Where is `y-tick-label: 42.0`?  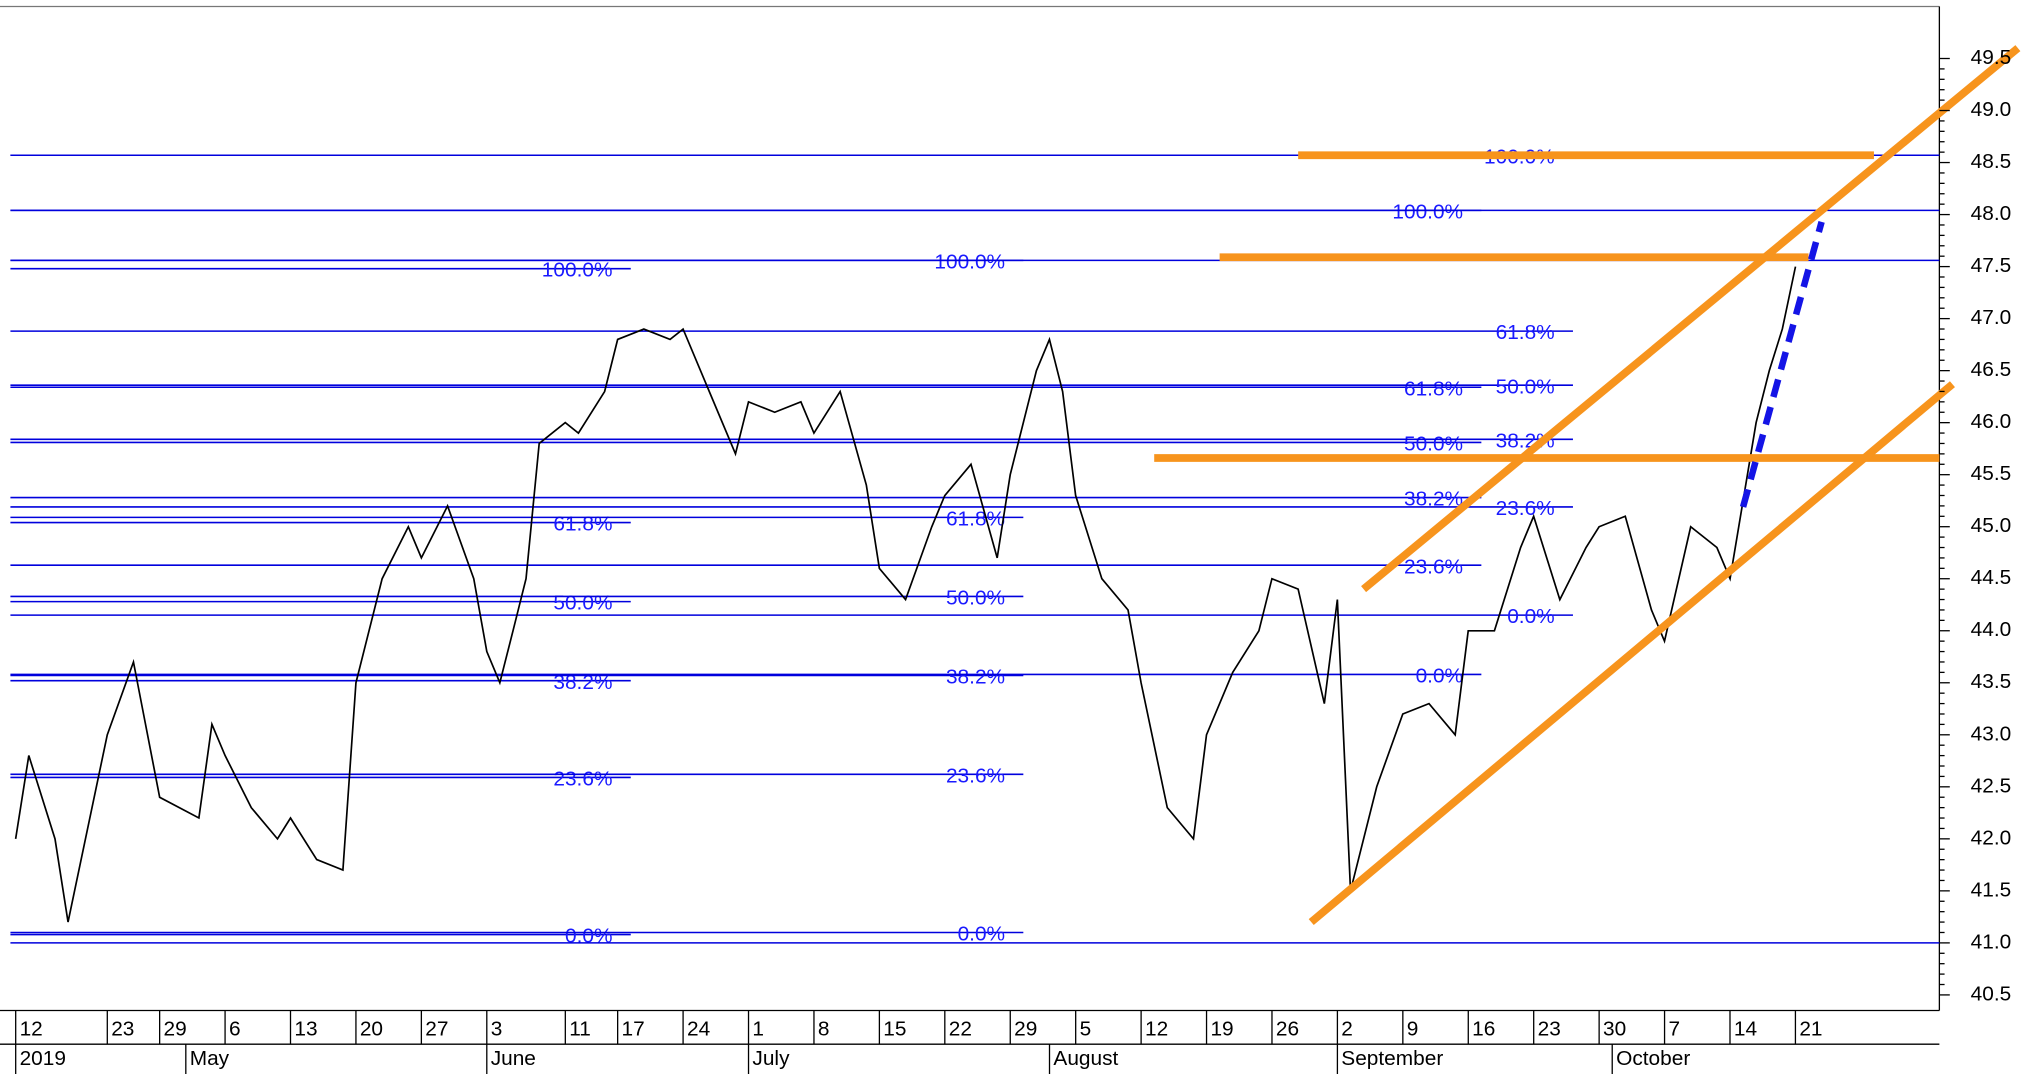 y-tick-label: 42.0 is located at coordinates (1991, 837).